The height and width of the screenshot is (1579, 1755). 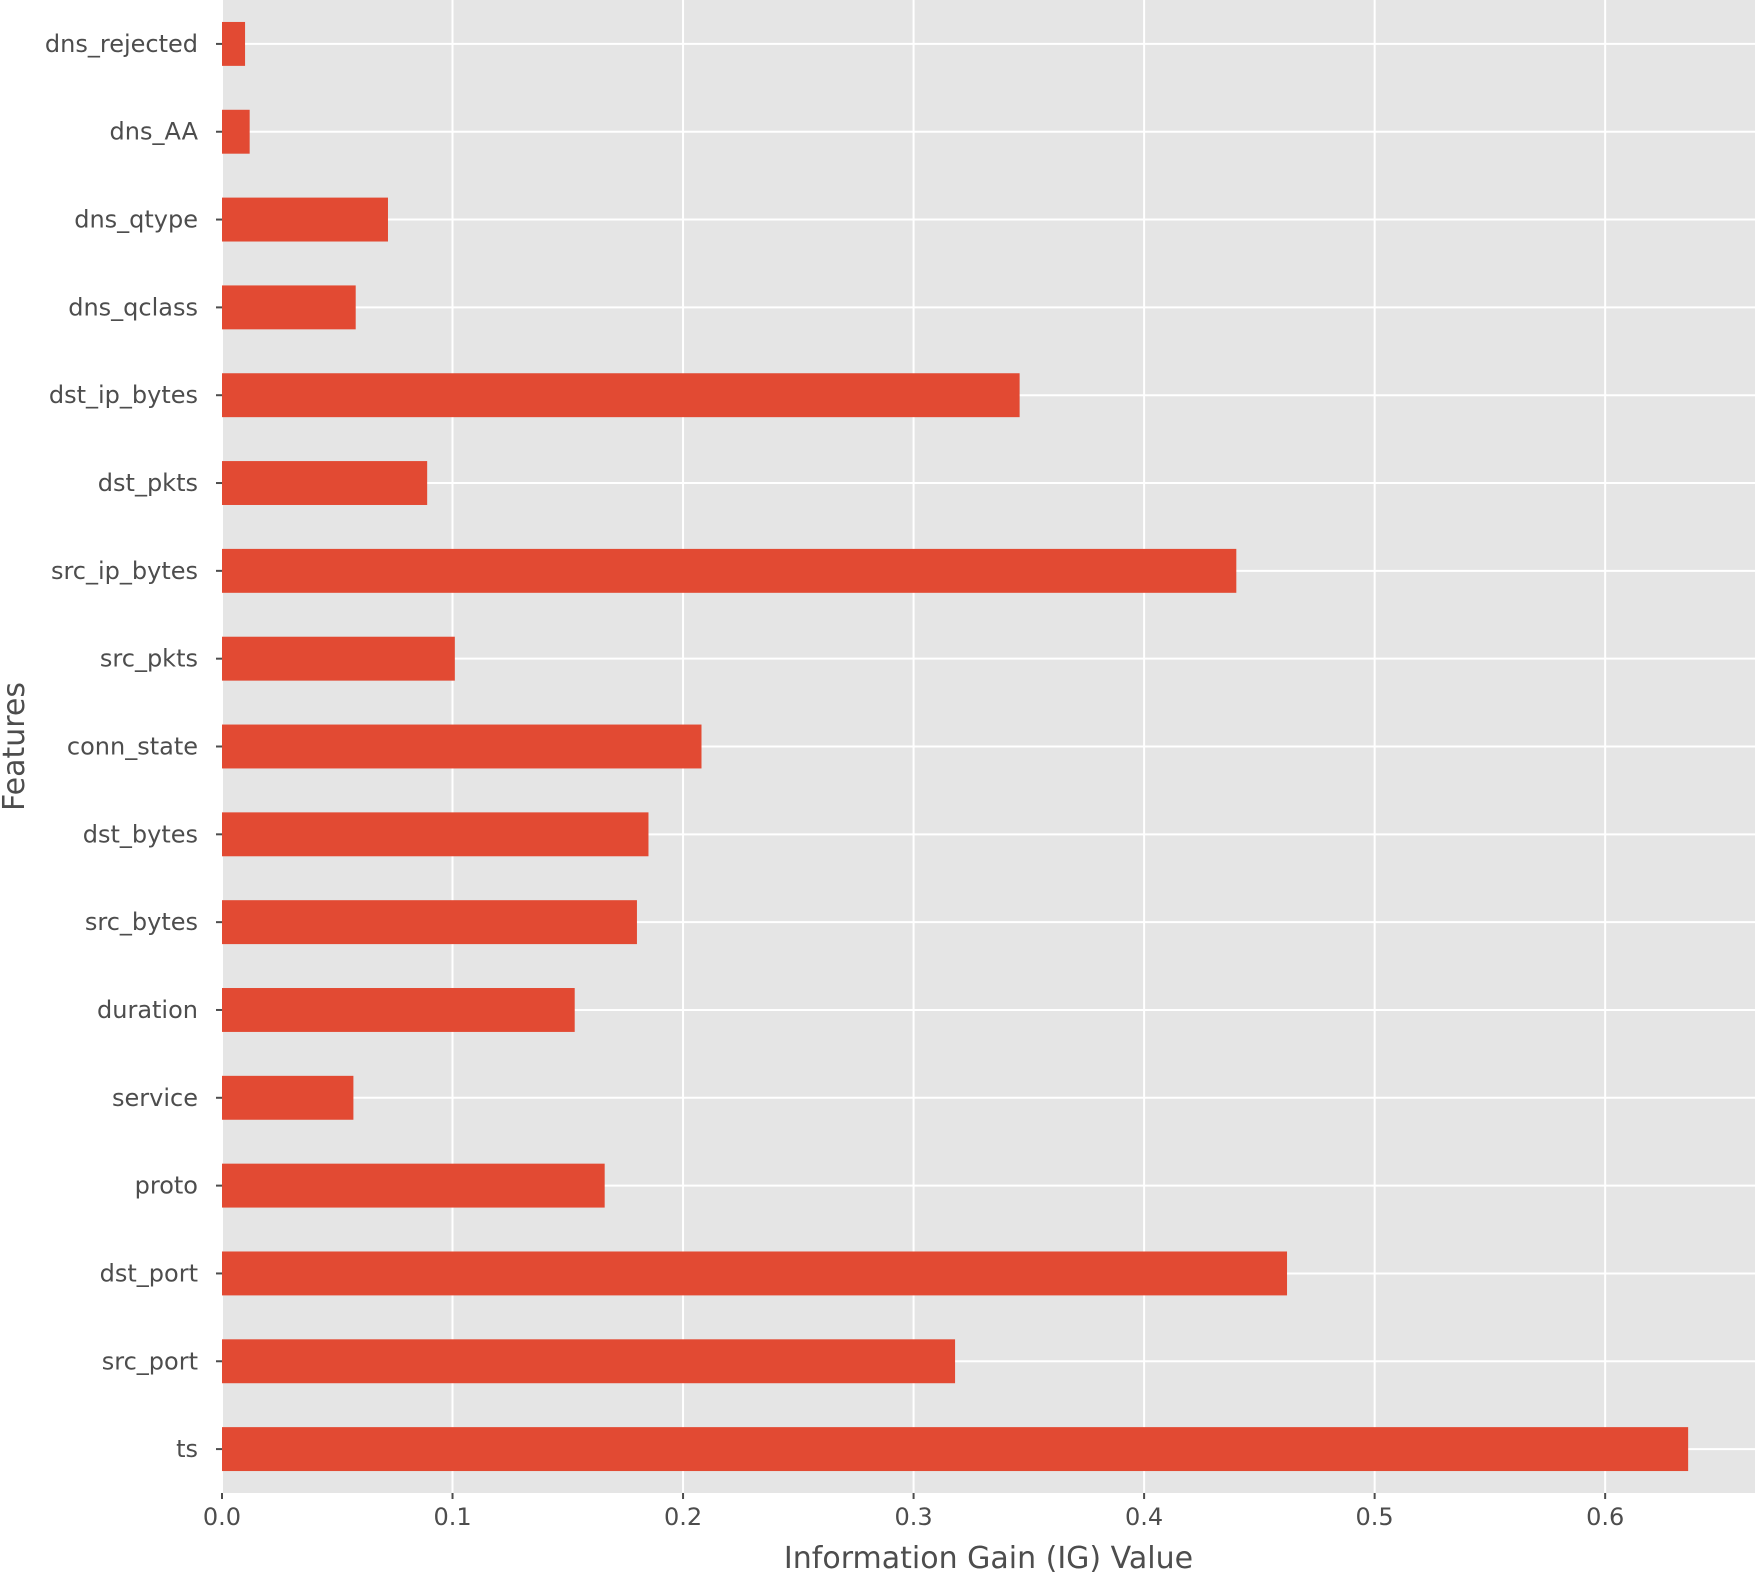 What do you see at coordinates (621, 395) in the screenshot?
I see `bar-dst_ip_bytes` at bounding box center [621, 395].